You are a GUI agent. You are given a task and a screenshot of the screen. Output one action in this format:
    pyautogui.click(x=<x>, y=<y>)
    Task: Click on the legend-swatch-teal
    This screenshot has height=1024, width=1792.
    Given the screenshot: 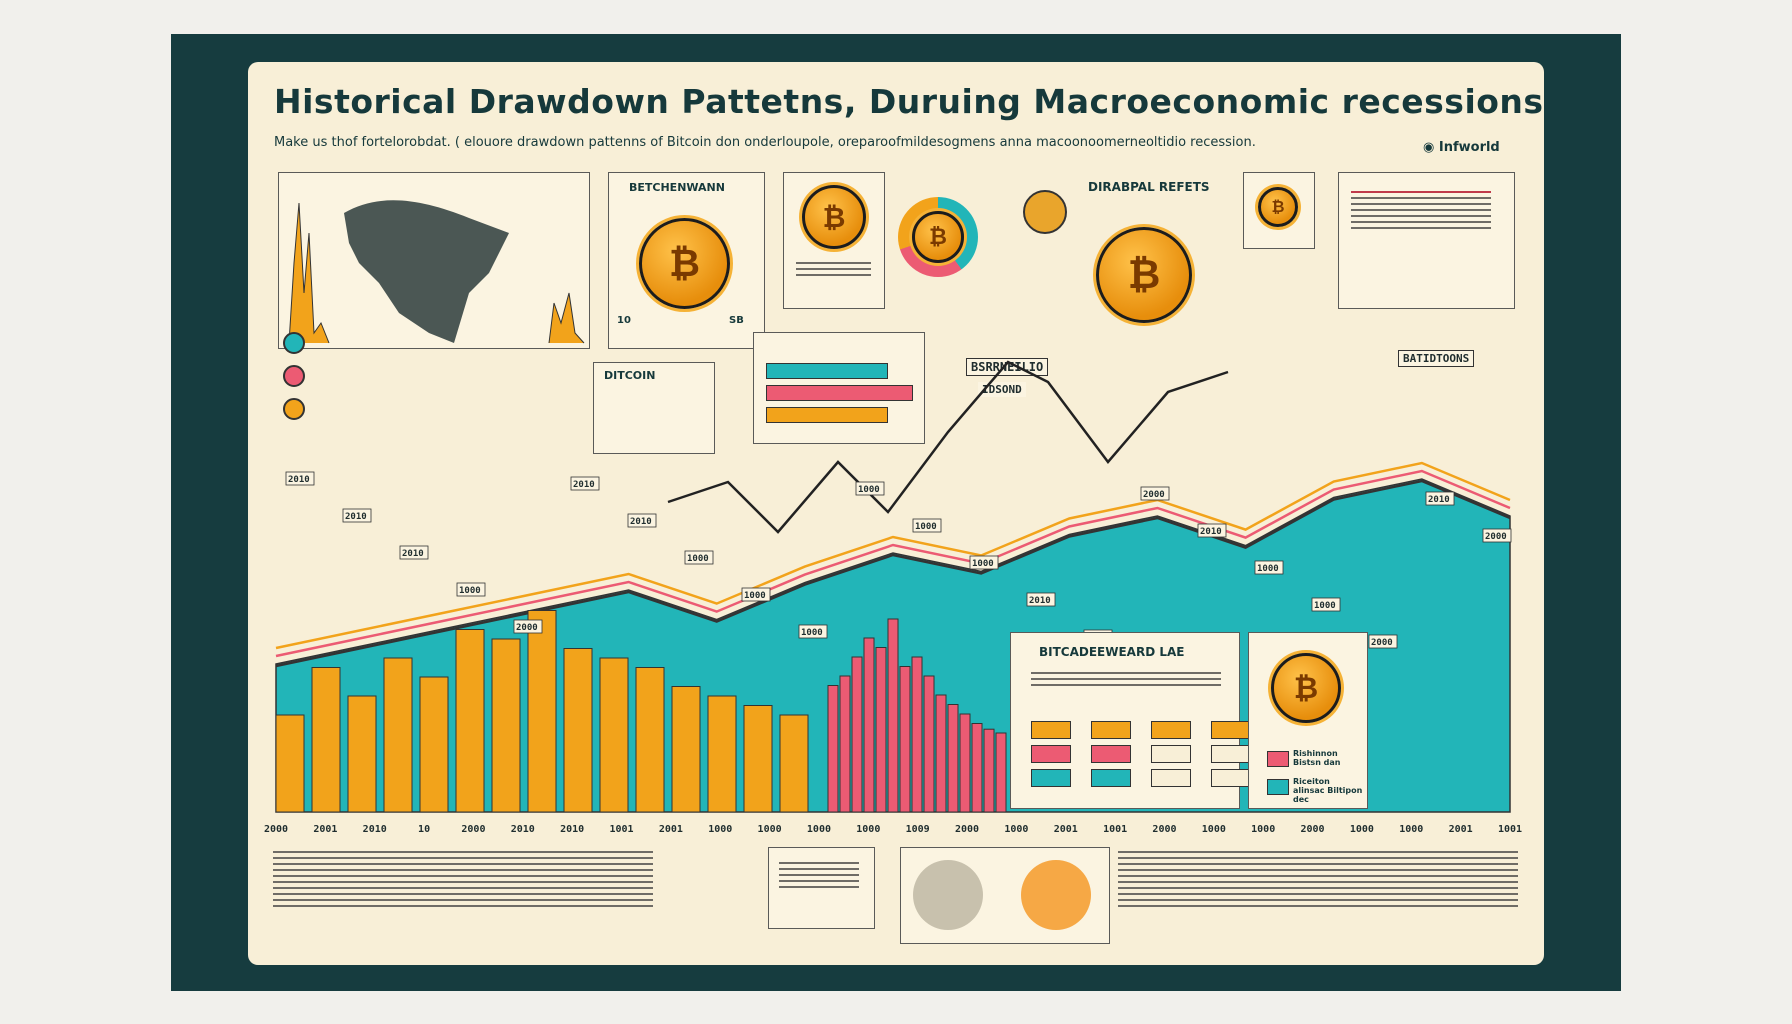 What is the action you would take?
    pyautogui.click(x=1278, y=787)
    